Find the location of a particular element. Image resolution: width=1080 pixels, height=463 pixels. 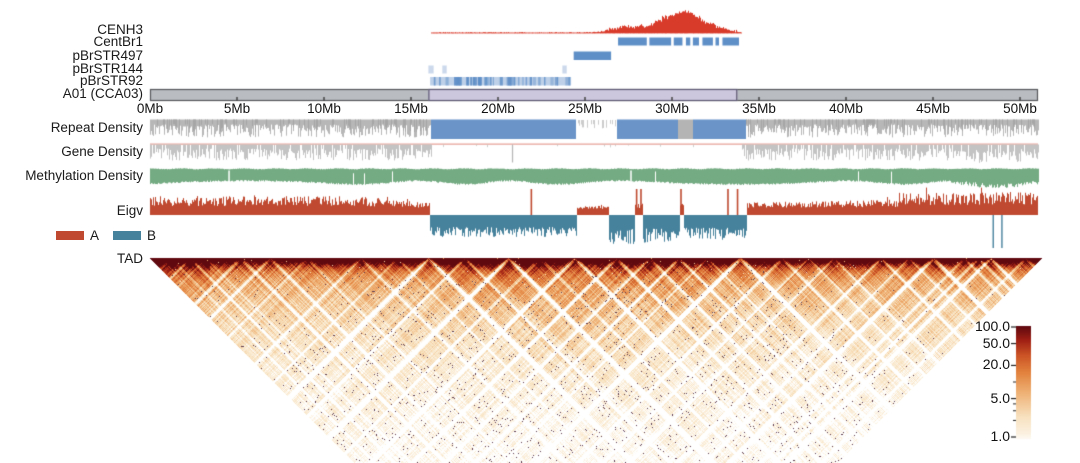

track-label-tad: TAD is located at coordinates (130, 258).